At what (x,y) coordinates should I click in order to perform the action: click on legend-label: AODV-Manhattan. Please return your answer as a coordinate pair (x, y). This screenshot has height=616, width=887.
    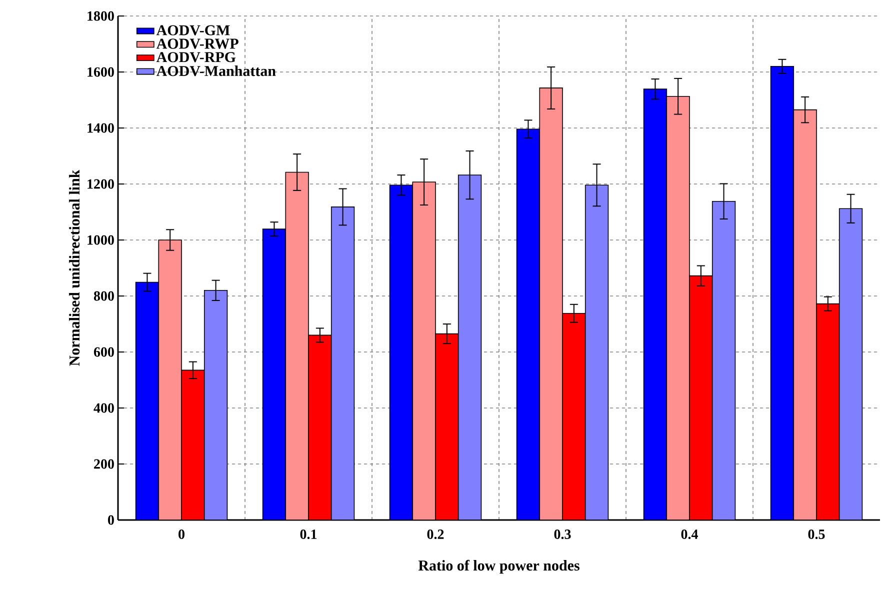
    Looking at the image, I should click on (216, 71).